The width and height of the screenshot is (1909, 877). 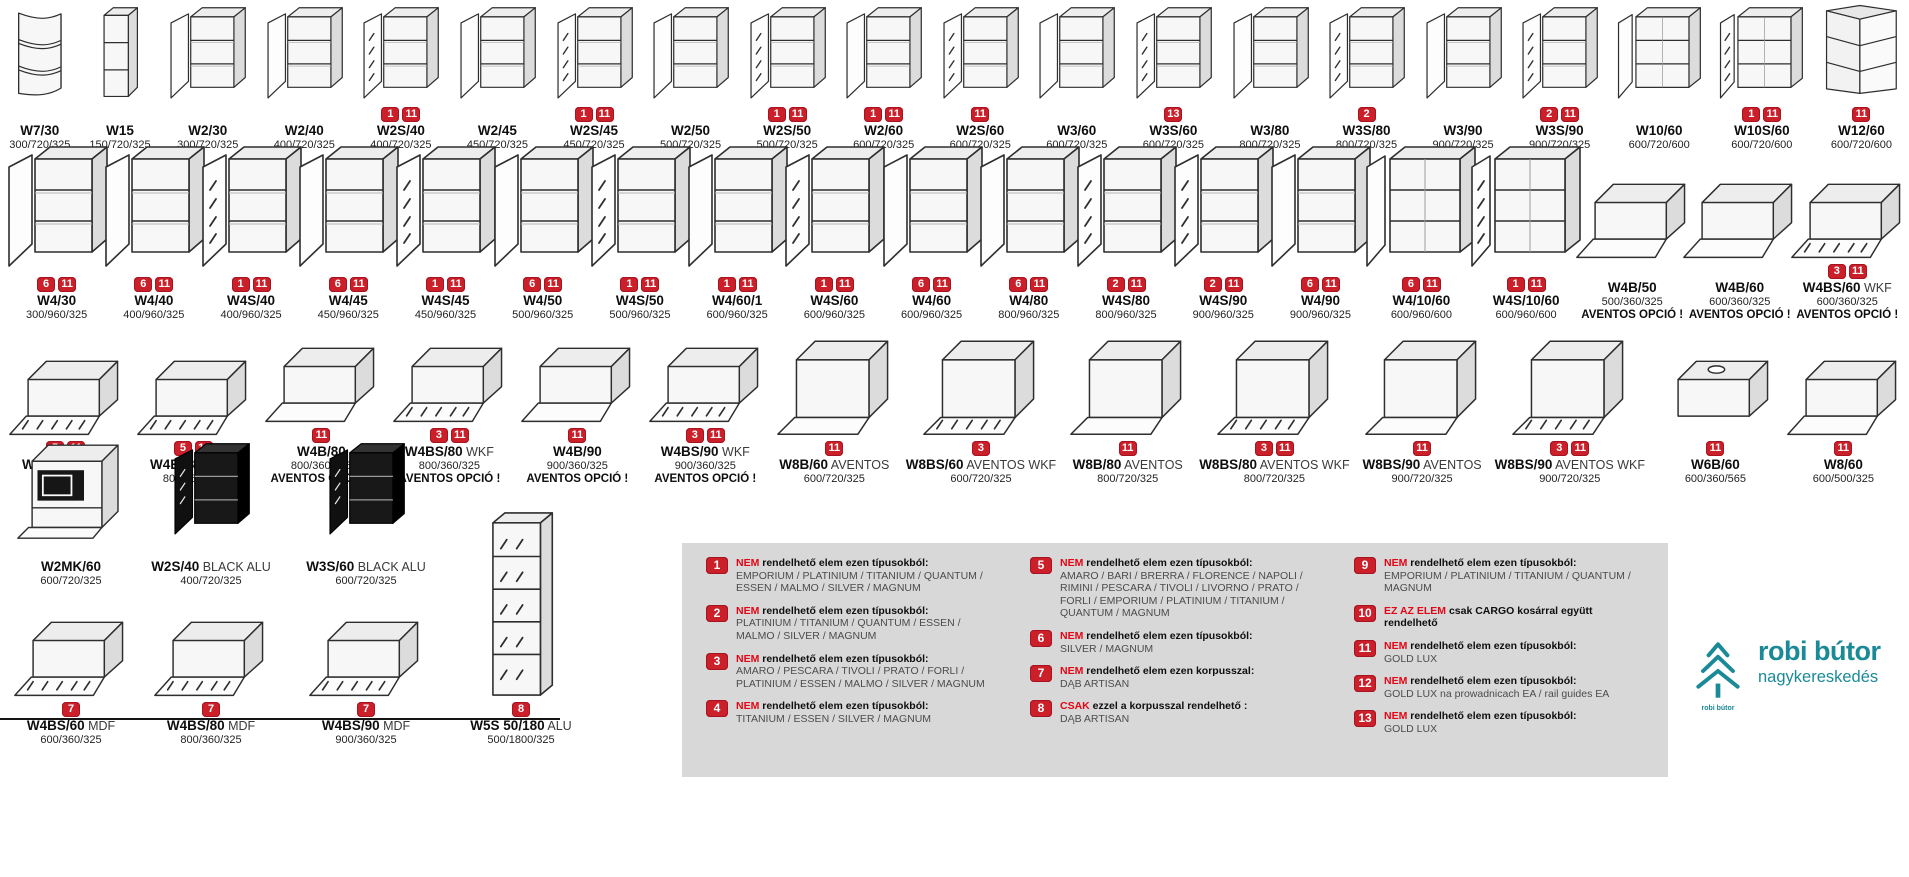 What do you see at coordinates (1715, 396) in the screenshot?
I see `cabinet-drawing-hood` at bounding box center [1715, 396].